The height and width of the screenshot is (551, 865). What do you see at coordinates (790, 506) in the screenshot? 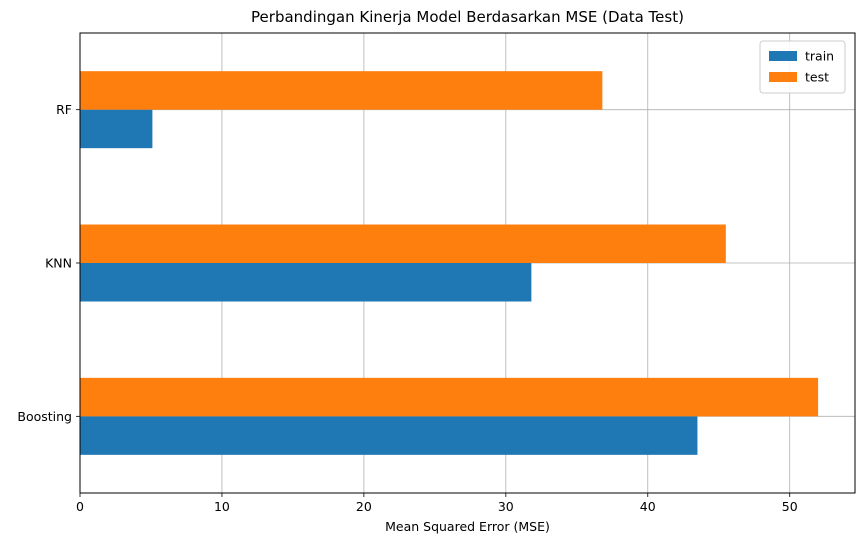
I see `x-tick-label: 50` at bounding box center [790, 506].